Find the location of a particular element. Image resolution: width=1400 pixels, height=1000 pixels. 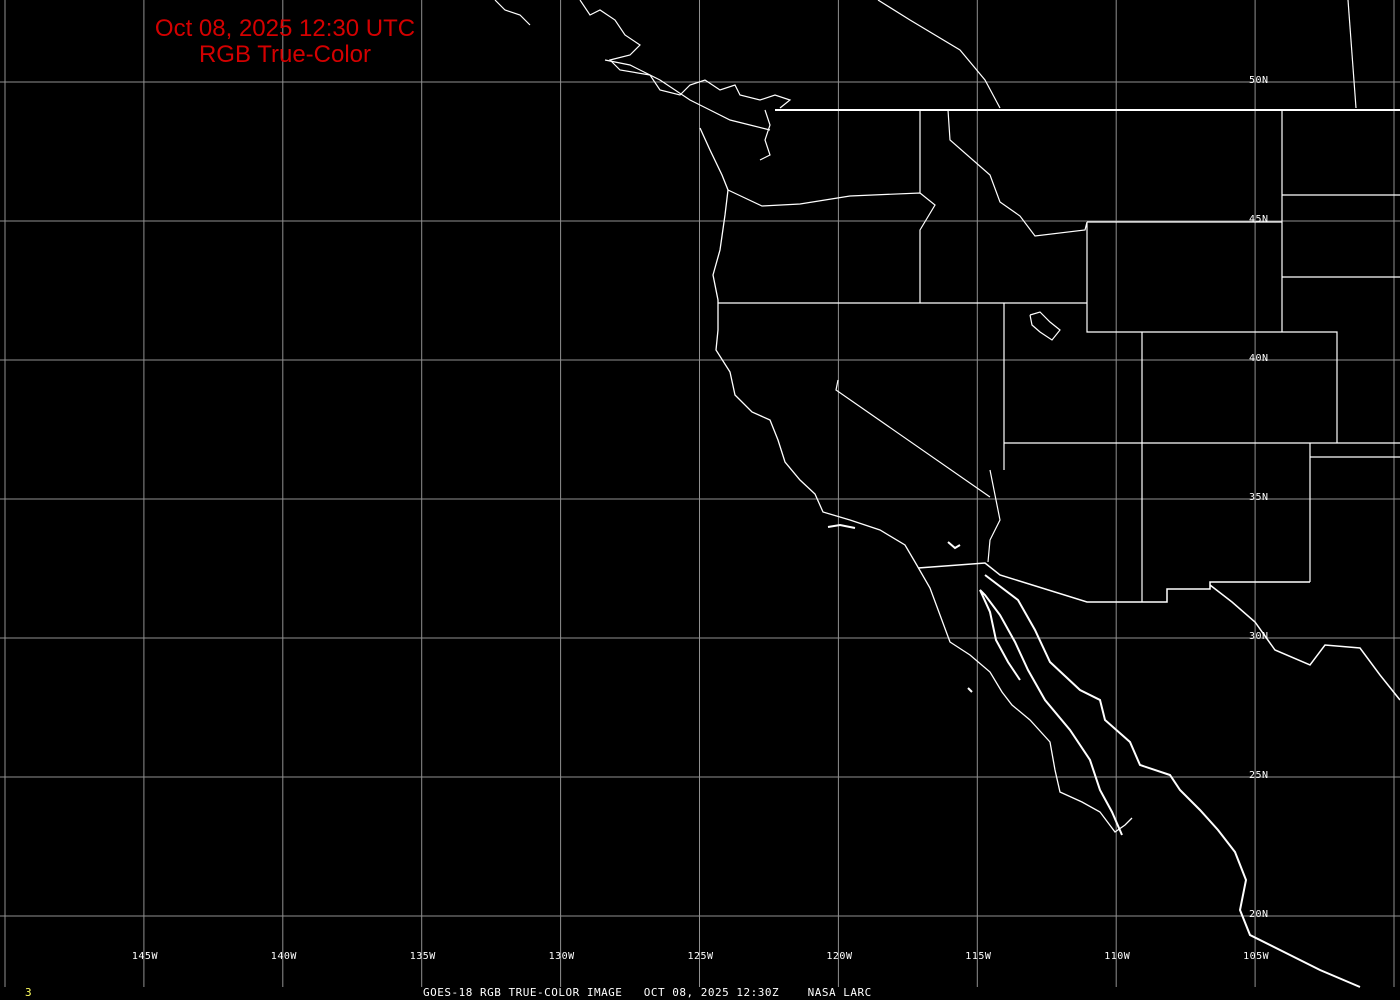

longitude-label: 145W is located at coordinates (144, 956).